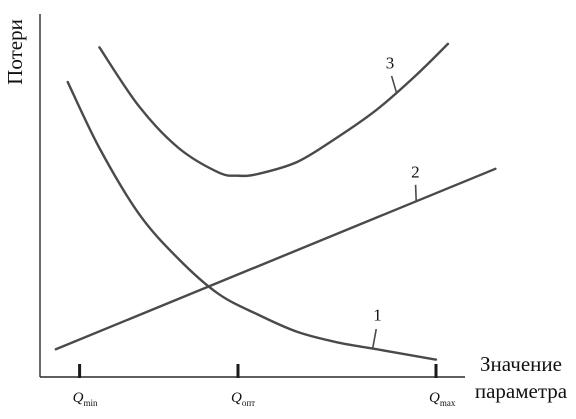 The width and height of the screenshot is (576, 419). What do you see at coordinates (521, 391) in the screenshot?
I see `x-axis-title-line-2: параметра` at bounding box center [521, 391].